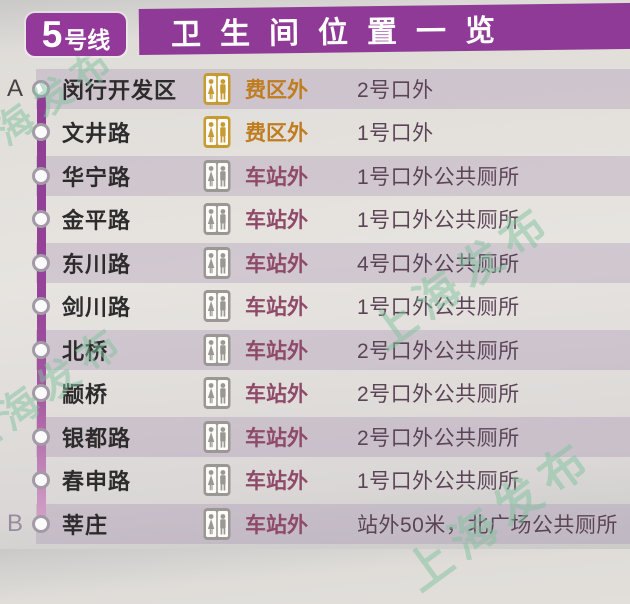 Image resolution: width=630 pixels, height=604 pixels. What do you see at coordinates (315, 481) in the screenshot?
I see `table-row: 春申路 车站外 1号口外公共厕所` at bounding box center [315, 481].